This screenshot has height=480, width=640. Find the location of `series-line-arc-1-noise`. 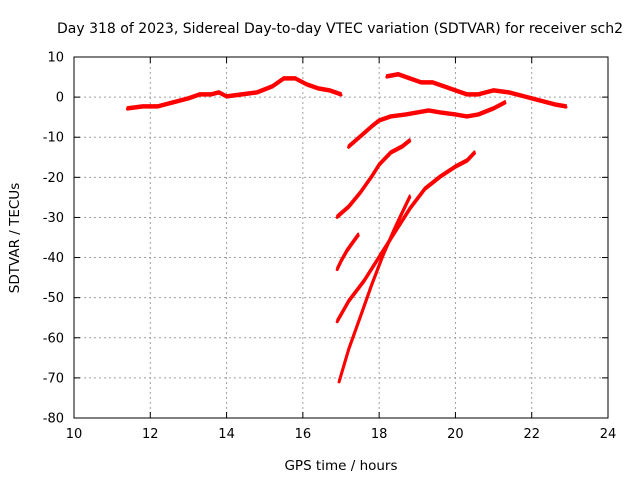

series-line-arc-1-noise is located at coordinates (234, 92).